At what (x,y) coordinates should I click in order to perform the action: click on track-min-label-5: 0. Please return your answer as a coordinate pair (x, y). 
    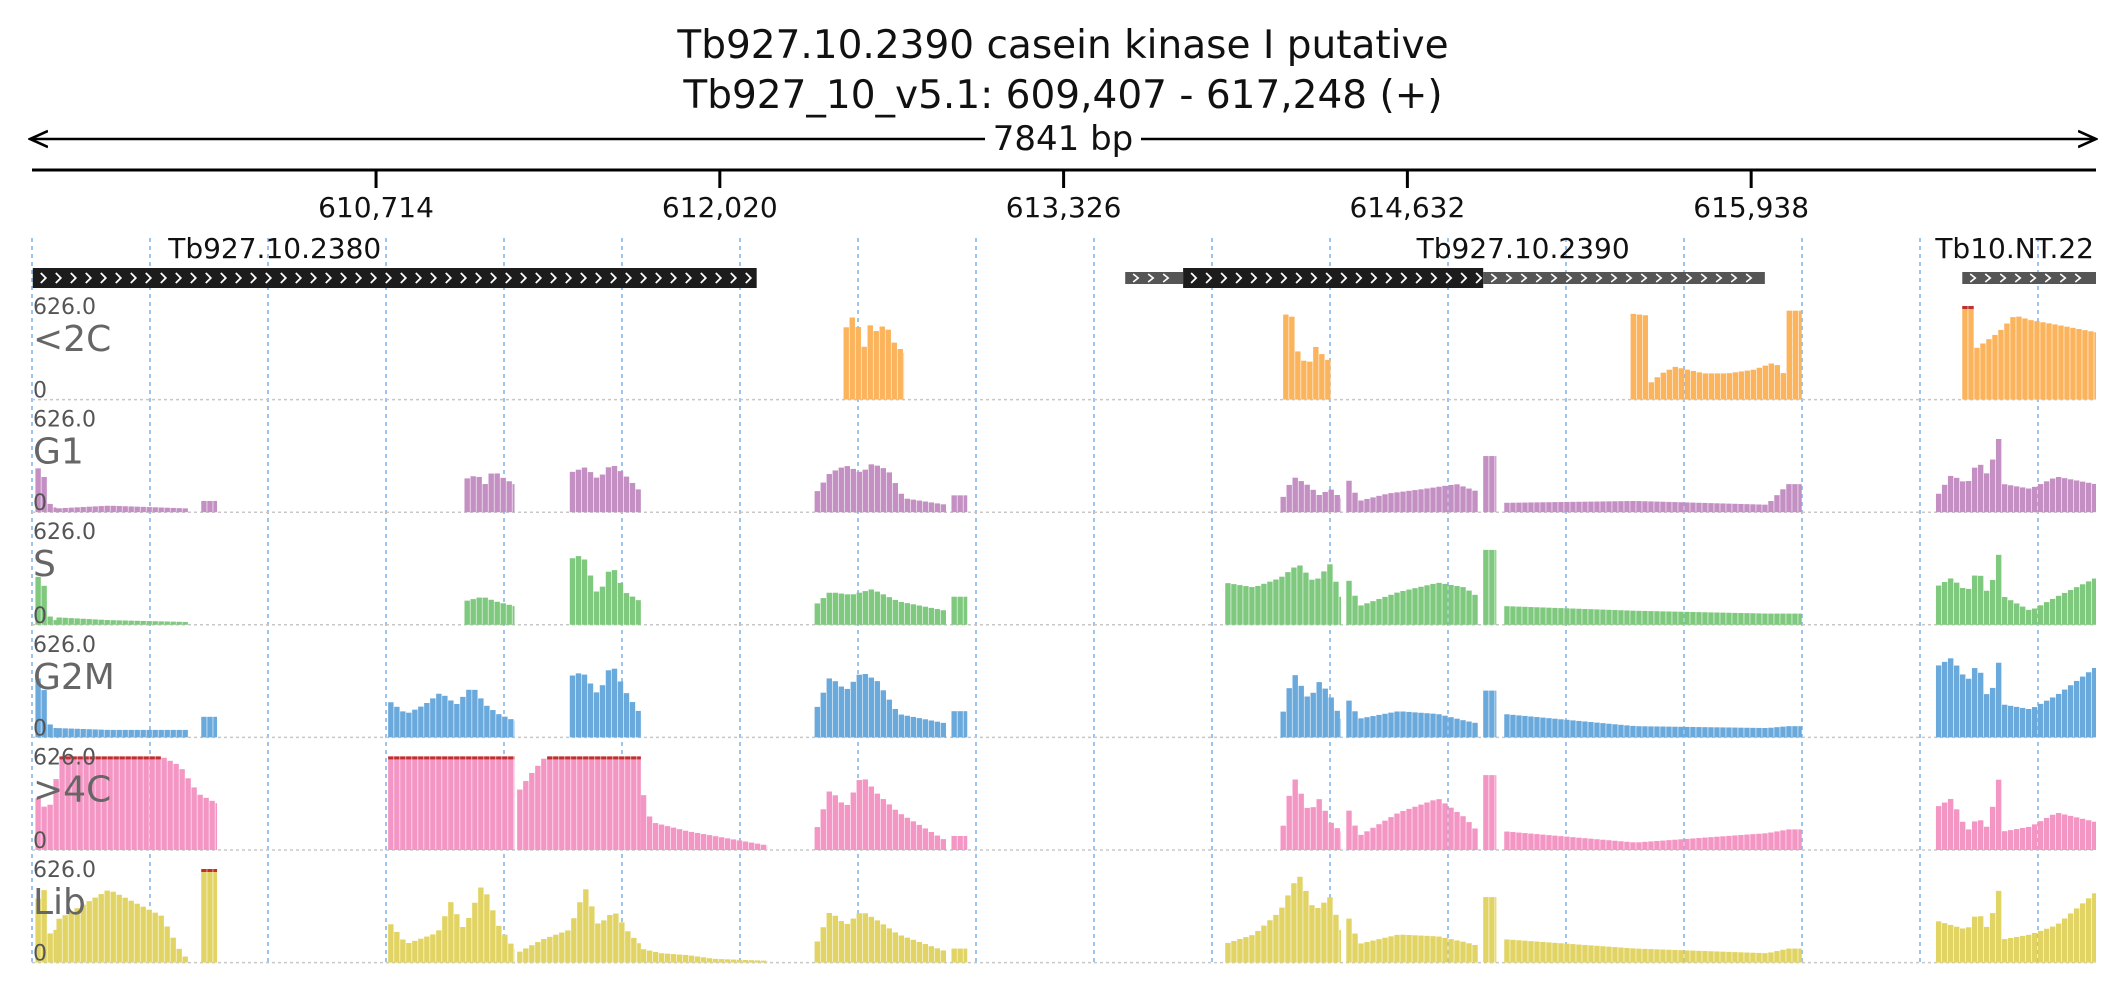
    Looking at the image, I should click on (40, 954).